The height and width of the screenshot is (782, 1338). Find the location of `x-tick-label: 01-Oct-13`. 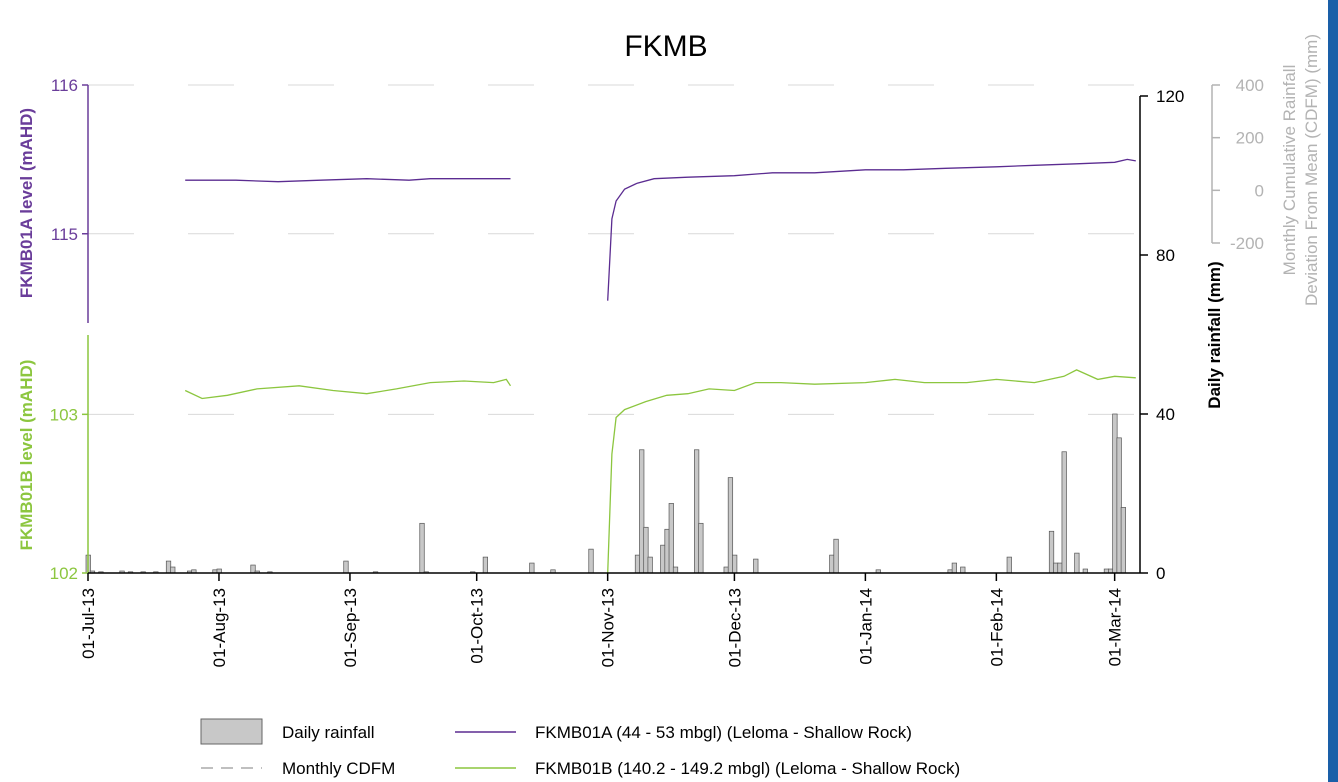

x-tick-label: 01-Oct-13 is located at coordinates (477, 626).